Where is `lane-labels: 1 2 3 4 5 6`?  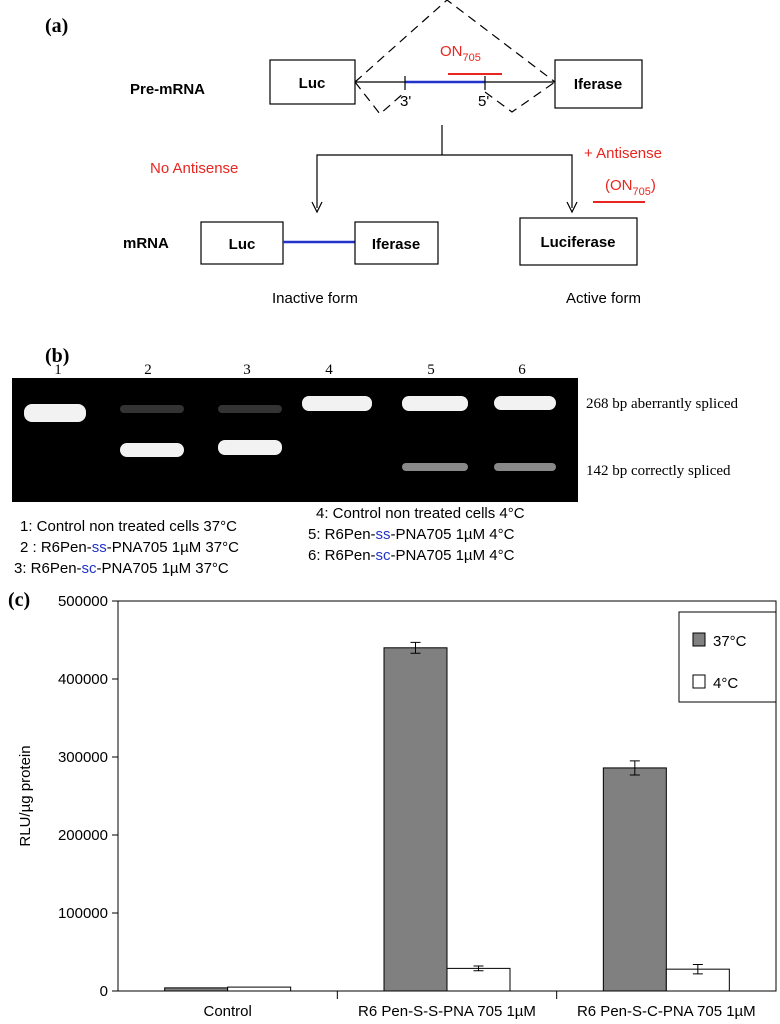
lane-labels: 1 2 3 4 5 6 is located at coordinates (290, 370).